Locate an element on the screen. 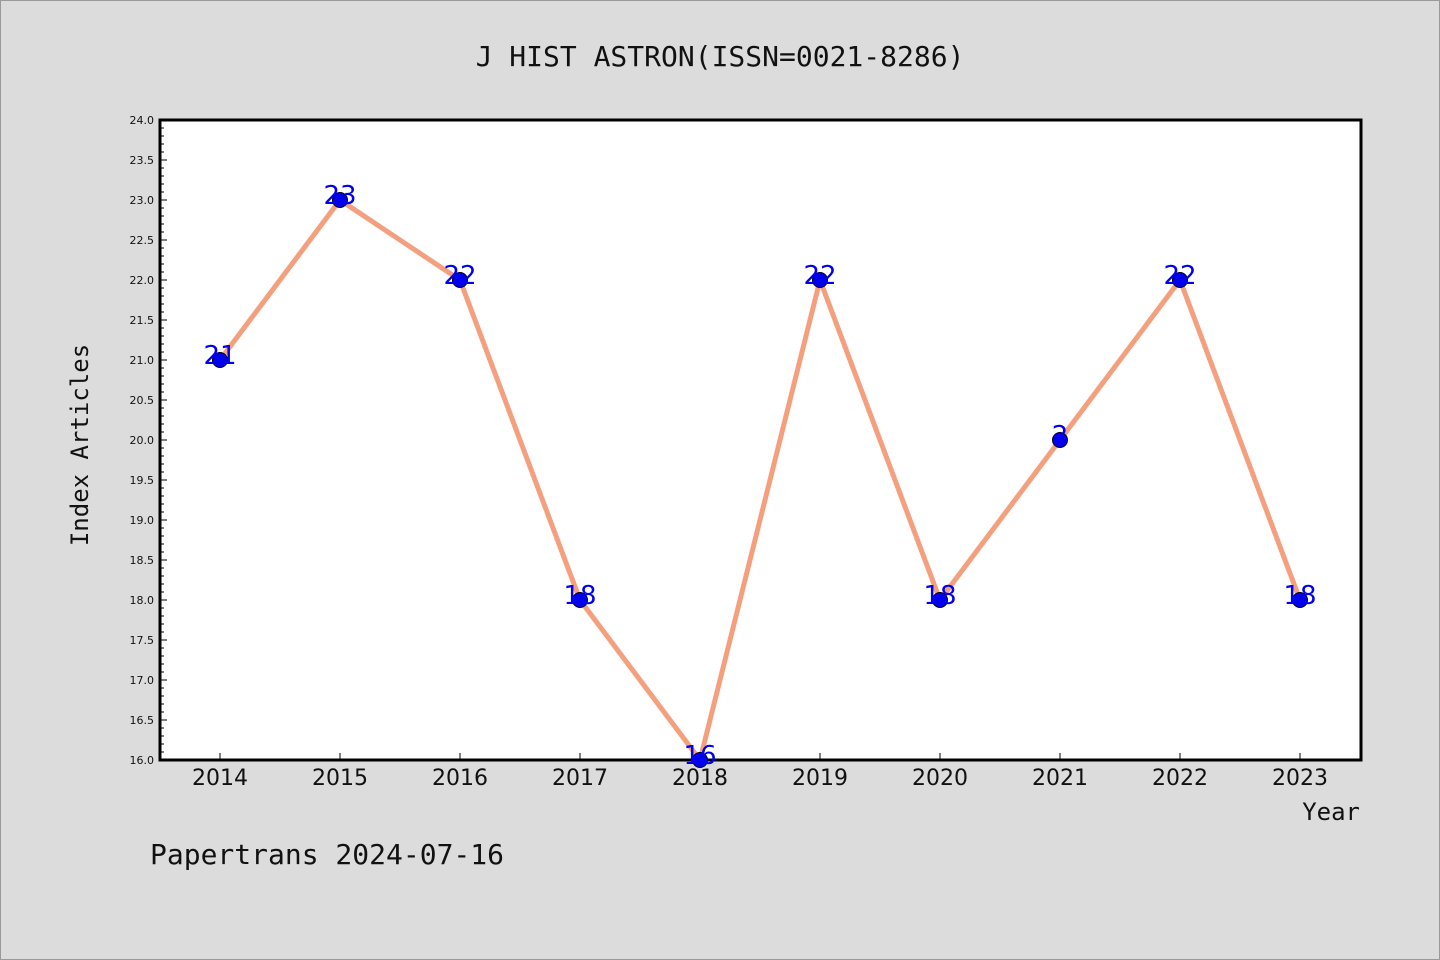  x-axis: 2014 2015 2016 2017 2018 2019 2020 2021 2022 2023 is located at coordinates (760, 772).